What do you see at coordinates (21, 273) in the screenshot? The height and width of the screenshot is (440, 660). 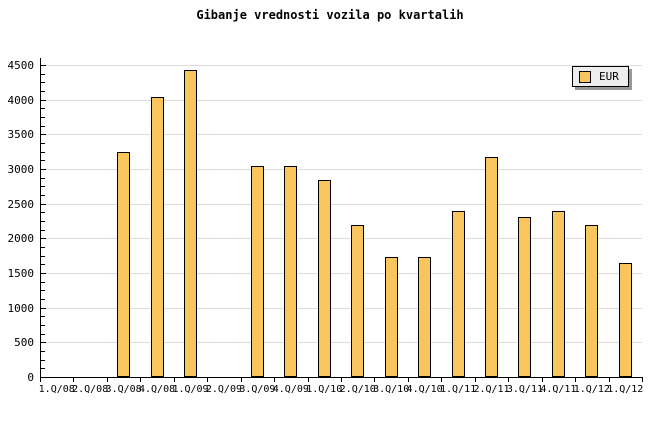 I see `y-tick-label: 1500` at bounding box center [21, 273].